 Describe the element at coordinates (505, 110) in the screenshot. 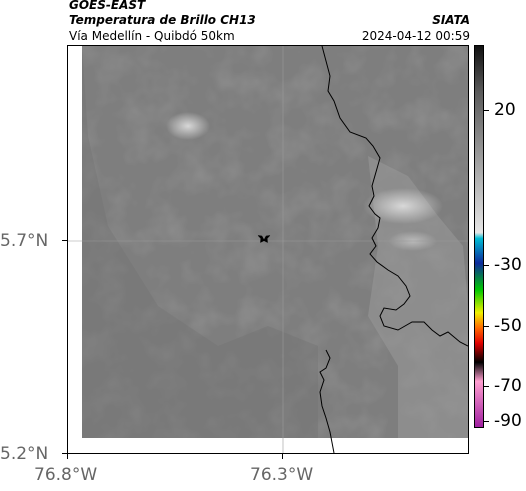

I see `colorbar-label-20: 20` at that location.